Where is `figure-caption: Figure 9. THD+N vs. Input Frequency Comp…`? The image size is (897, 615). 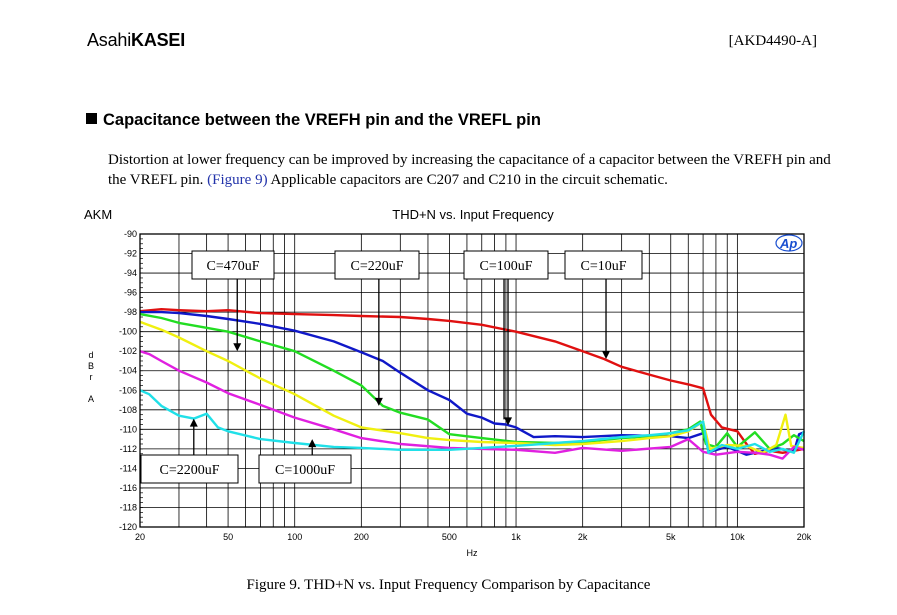 figure-caption: Figure 9. THD+N vs. Input Frequency Comp… is located at coordinates (448, 585).